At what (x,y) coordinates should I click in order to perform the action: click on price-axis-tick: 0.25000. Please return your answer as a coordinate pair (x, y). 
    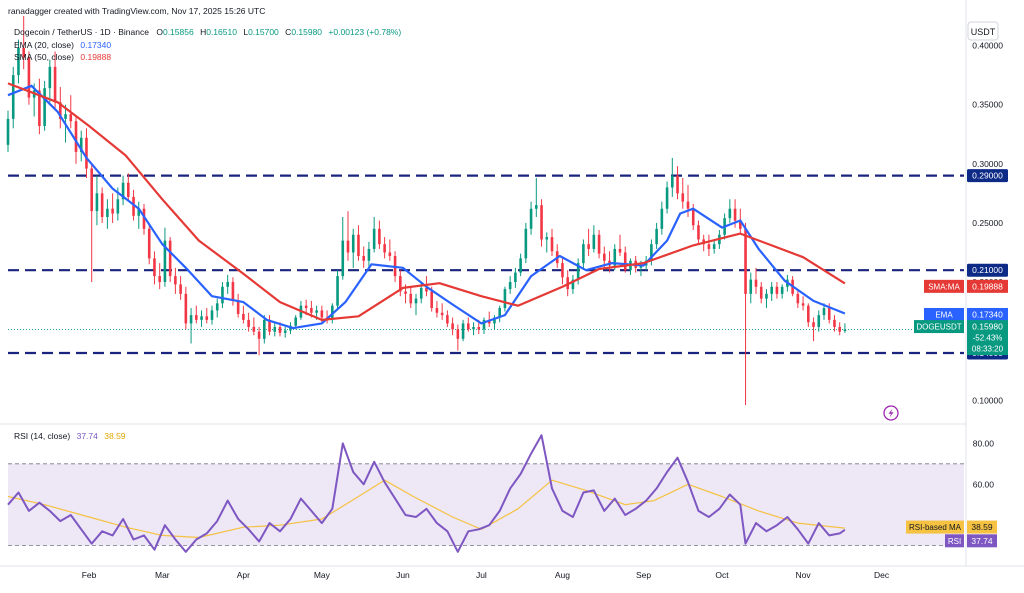
    Looking at the image, I should click on (987, 223).